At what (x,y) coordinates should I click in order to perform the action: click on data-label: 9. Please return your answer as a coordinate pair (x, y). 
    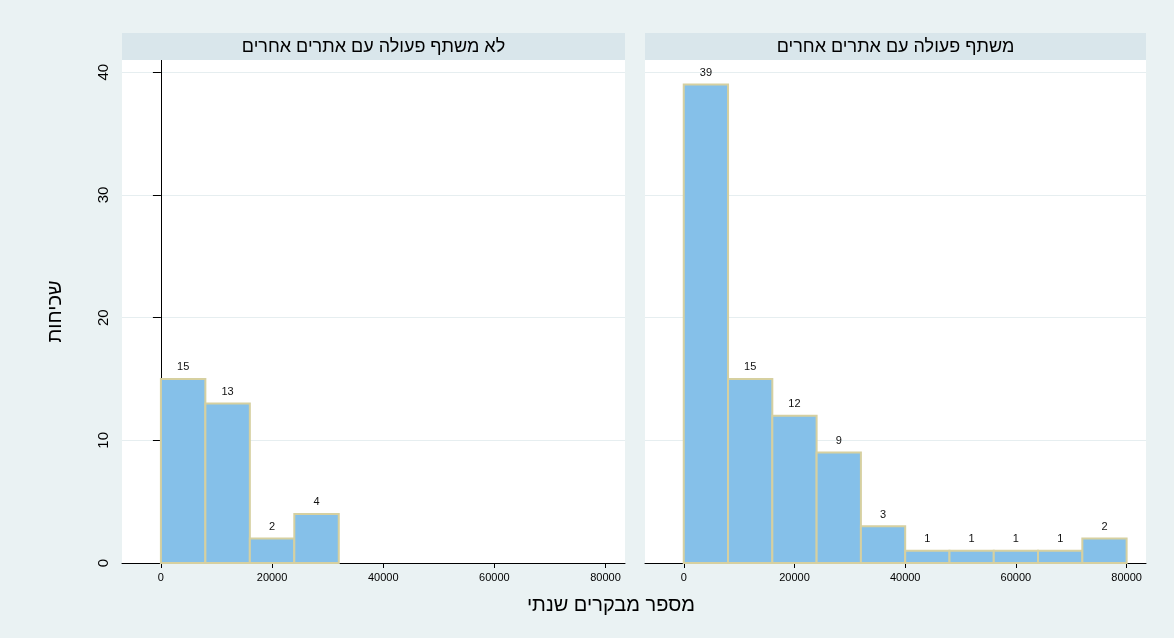
    Looking at the image, I should click on (838, 440).